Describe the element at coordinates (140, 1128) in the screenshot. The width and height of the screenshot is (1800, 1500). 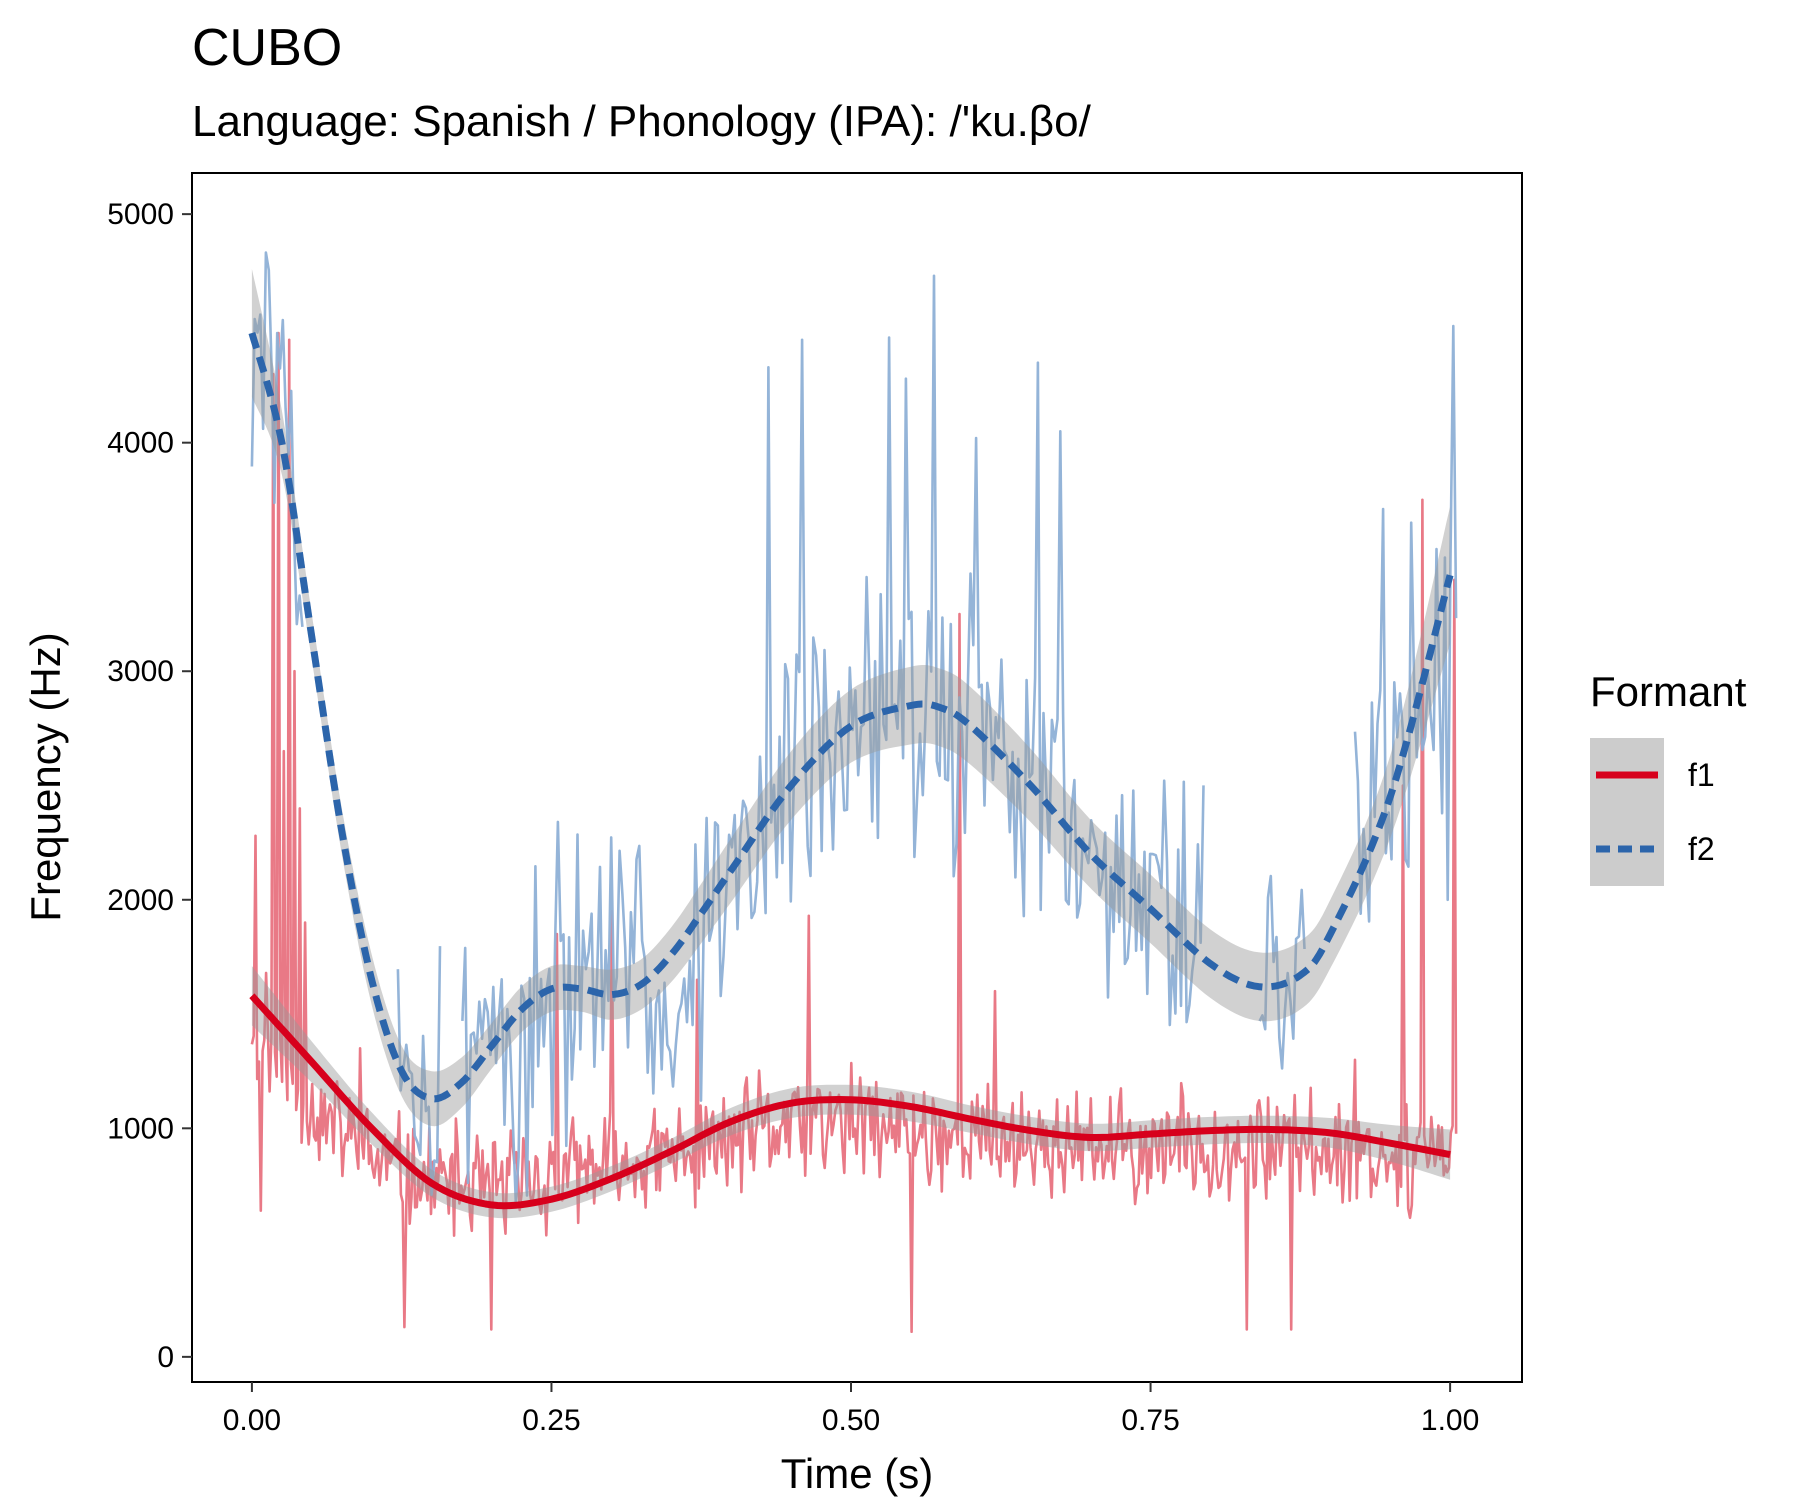
I see `y-tick-label: 1000` at that location.